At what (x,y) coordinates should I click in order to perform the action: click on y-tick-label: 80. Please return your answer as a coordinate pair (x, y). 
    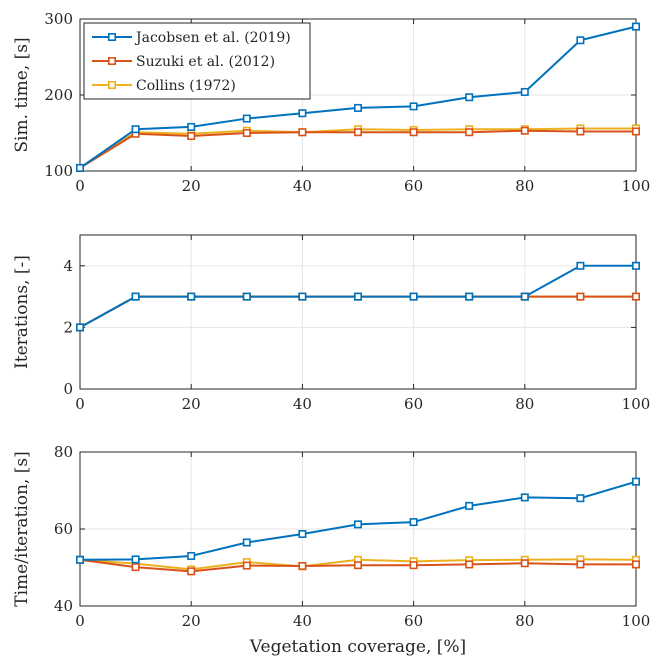
    Looking at the image, I should click on (63, 452).